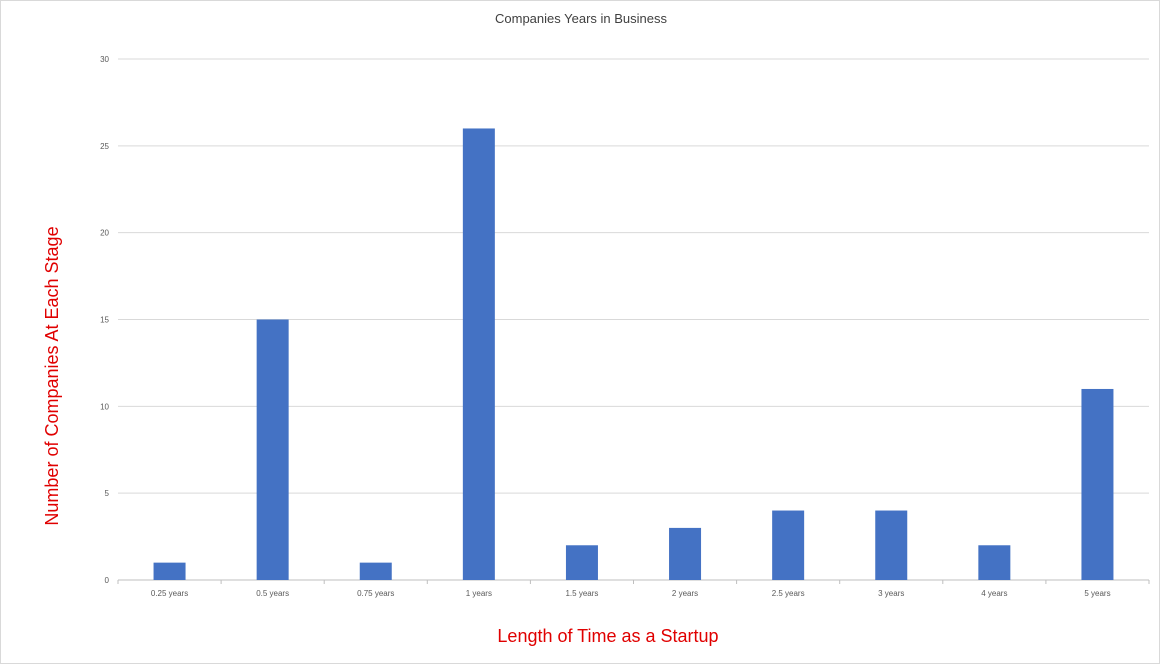 Image resolution: width=1160 pixels, height=665 pixels. I want to click on bar-0-25-years, so click(169, 571).